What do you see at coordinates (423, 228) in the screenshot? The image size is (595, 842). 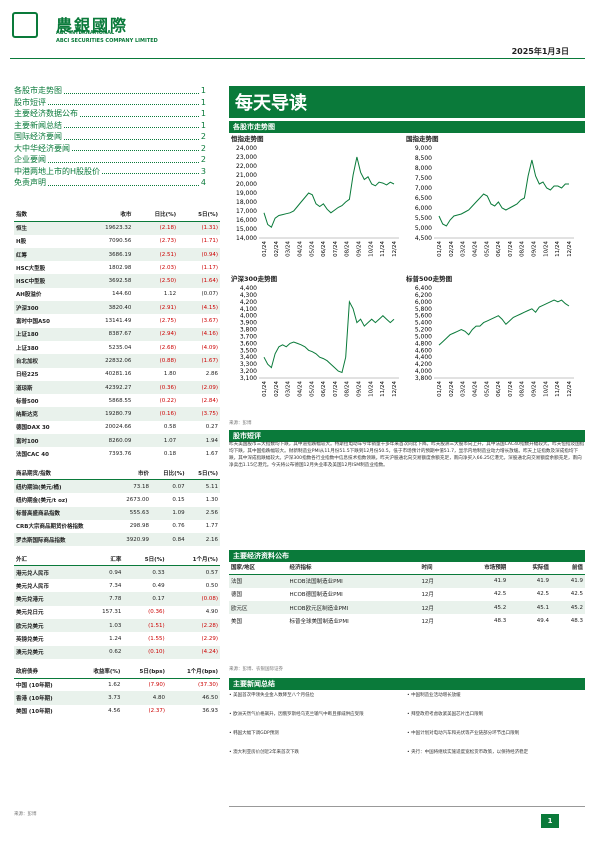 I see `y-tick-label: 5,000` at bounding box center [423, 228].